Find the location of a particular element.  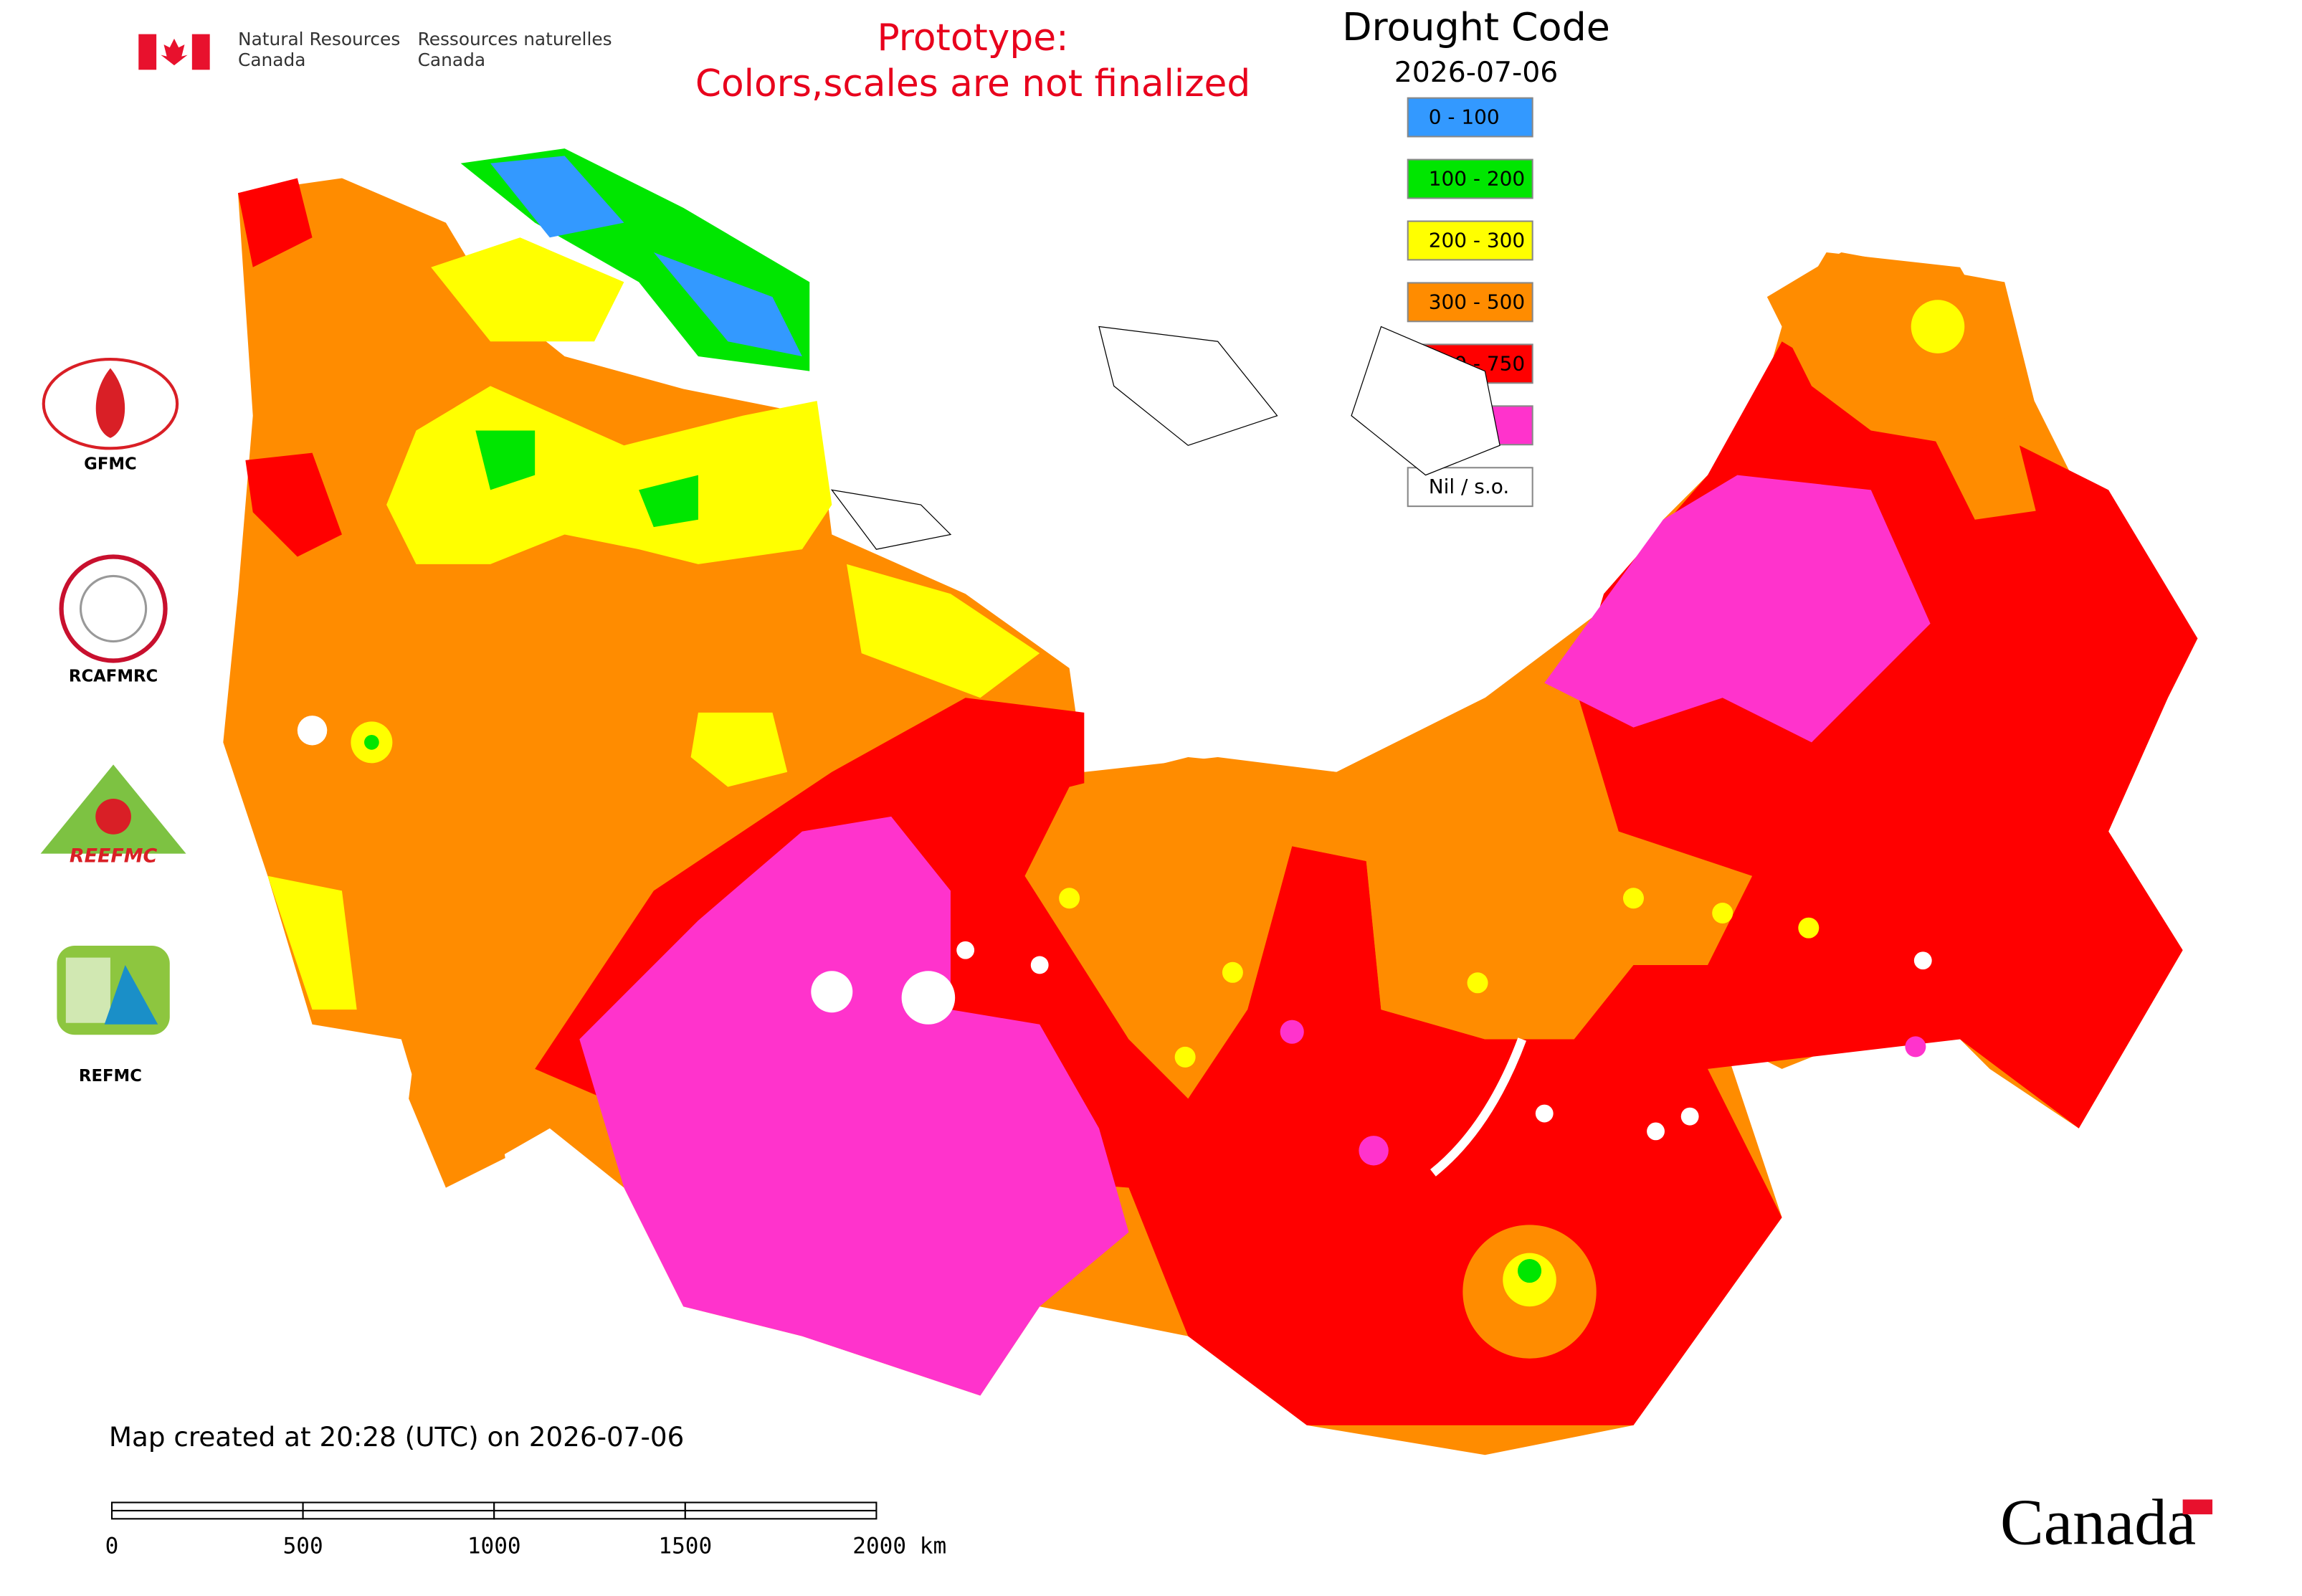

legend-label: 100 - 200 is located at coordinates (1477, 179).